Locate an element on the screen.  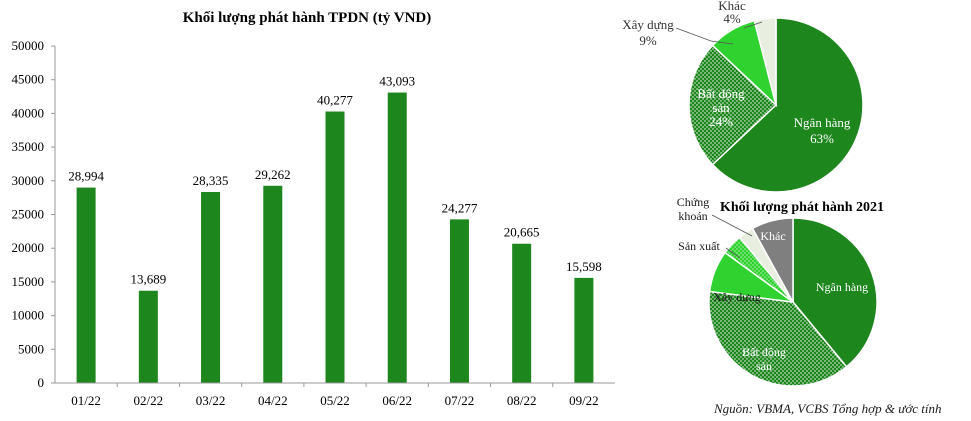
pie-slice-label: Chứng is located at coordinates (693, 202).